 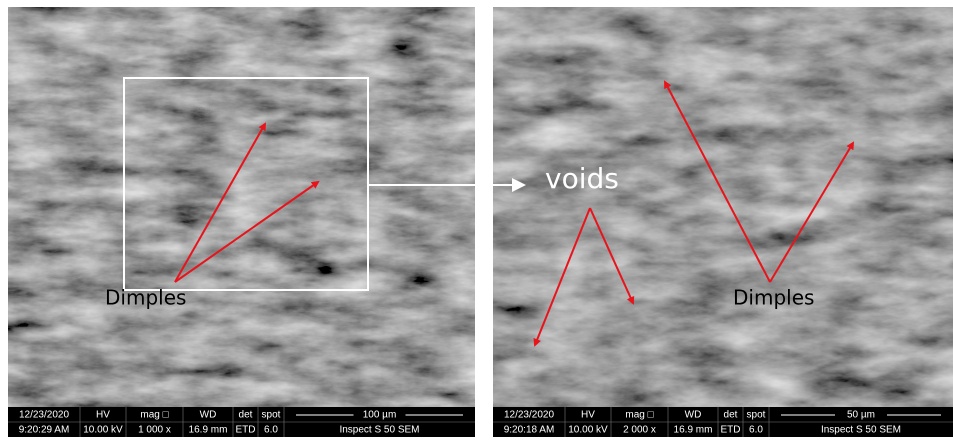 I want to click on info-text: 2 000 x, so click(x=639, y=430).